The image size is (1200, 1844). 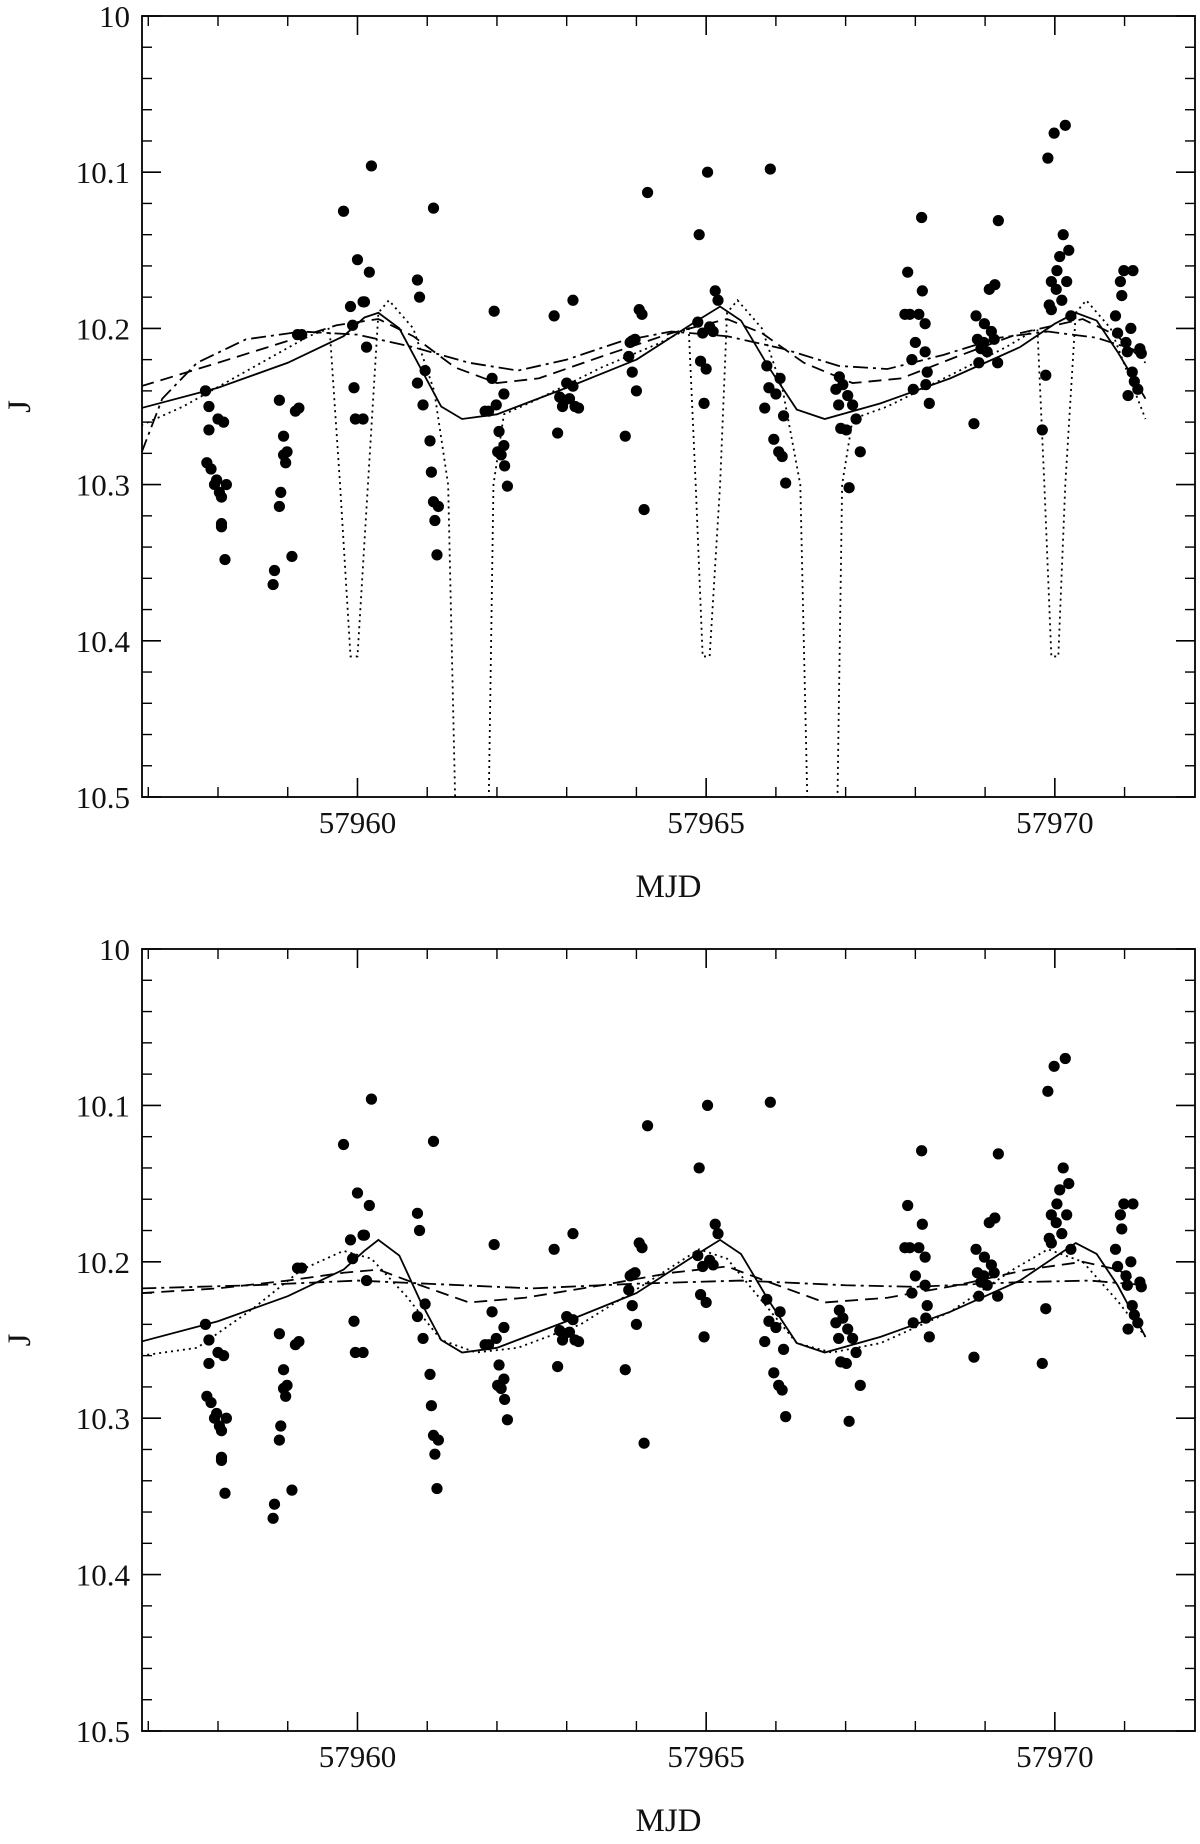 What do you see at coordinates (358, 822) in the screenshot?
I see `x-tick-label: 57960` at bounding box center [358, 822].